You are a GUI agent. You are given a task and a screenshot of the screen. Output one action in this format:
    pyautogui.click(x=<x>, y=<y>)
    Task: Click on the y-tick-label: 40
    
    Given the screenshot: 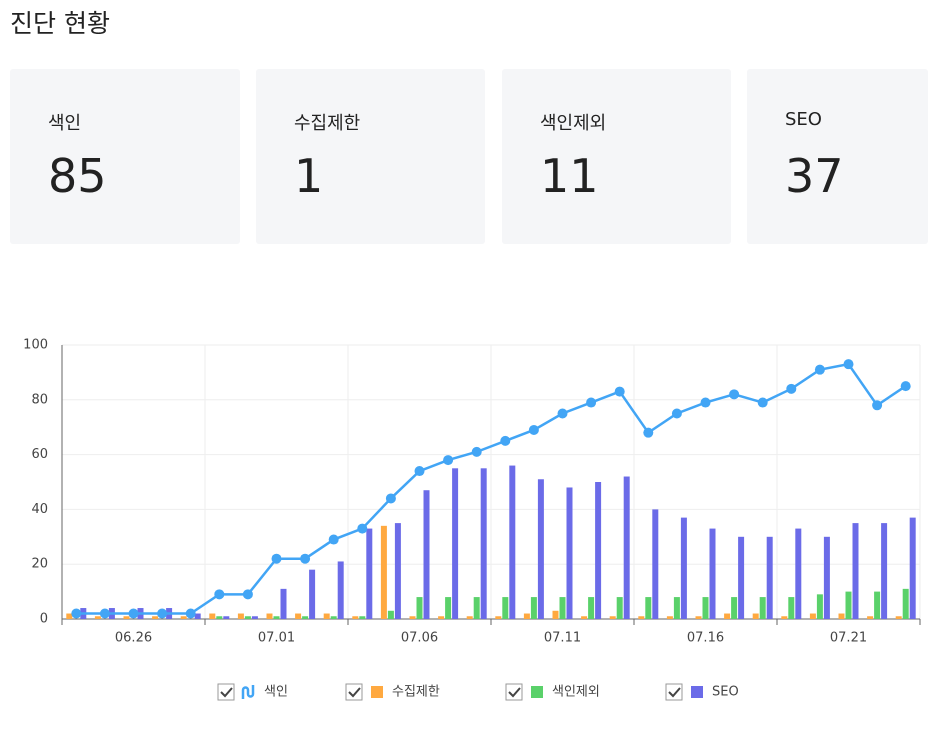 What is the action you would take?
    pyautogui.click(x=39, y=509)
    